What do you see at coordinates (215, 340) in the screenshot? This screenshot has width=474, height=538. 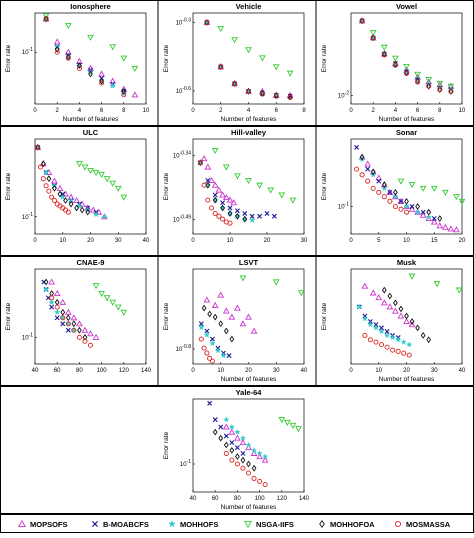 I see `series-b-moabcfs` at bounding box center [215, 340].